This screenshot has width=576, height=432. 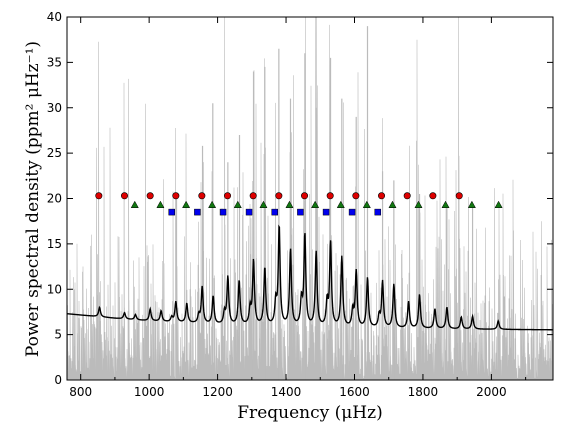 What do you see at coordinates (58, 335) in the screenshot?
I see `y-tick-label-5: 5` at bounding box center [58, 335].